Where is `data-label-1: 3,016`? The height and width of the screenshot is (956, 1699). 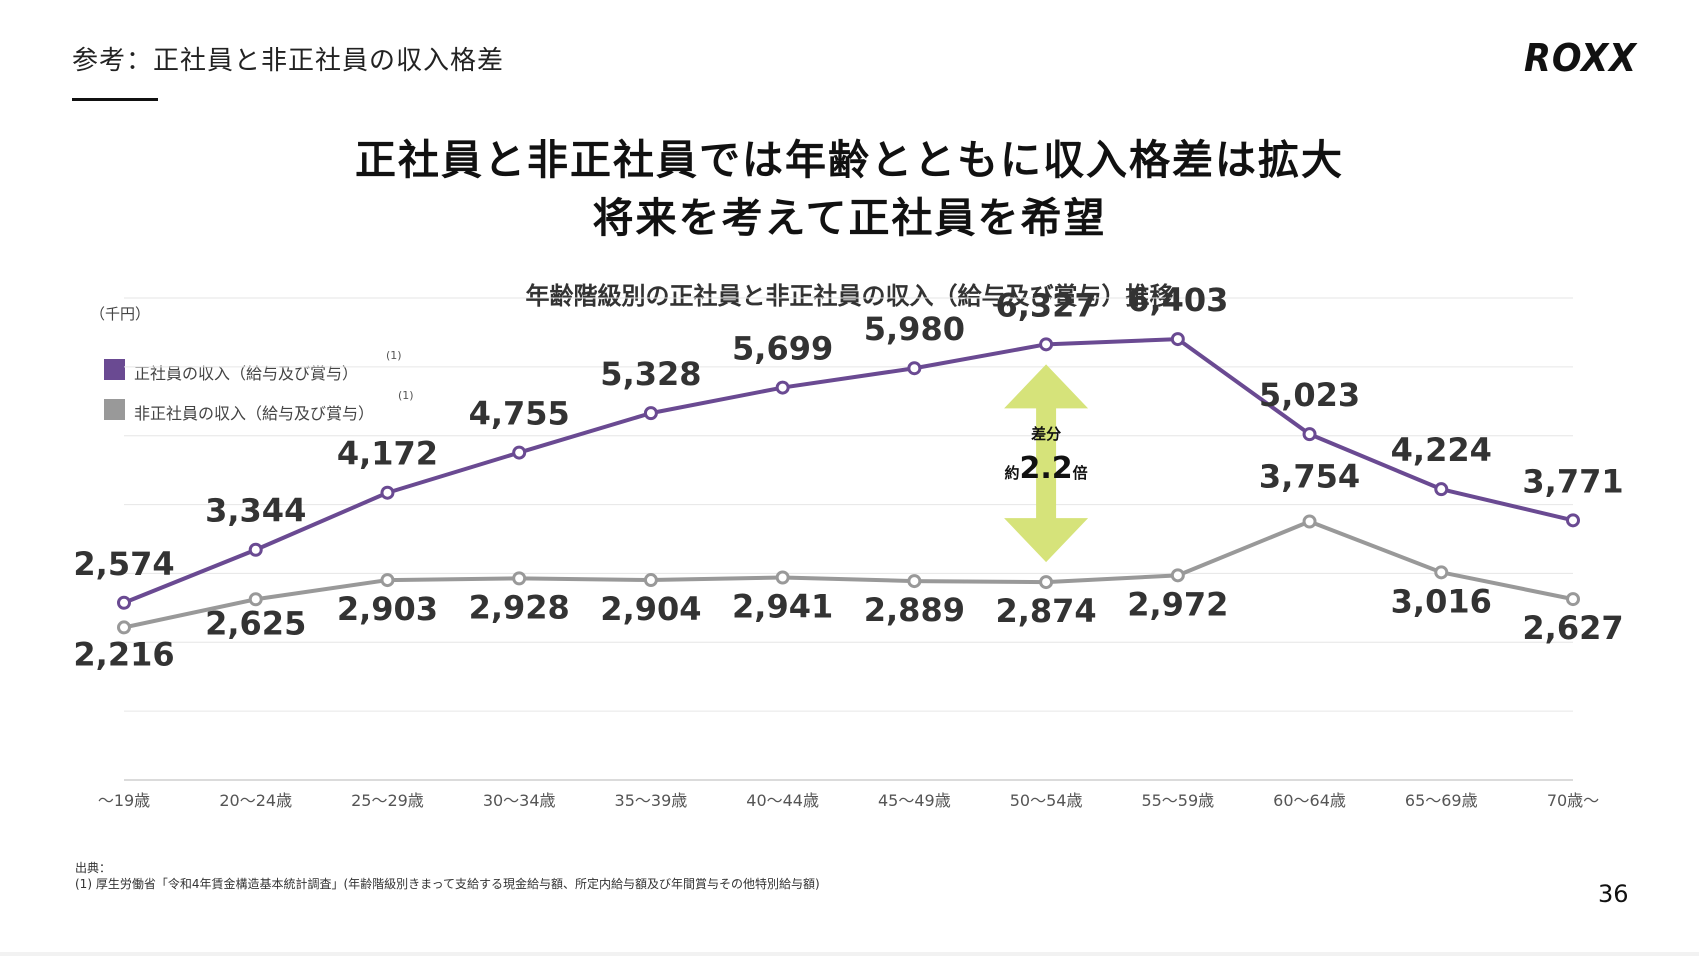 data-label-1: 3,016 is located at coordinates (1441, 601).